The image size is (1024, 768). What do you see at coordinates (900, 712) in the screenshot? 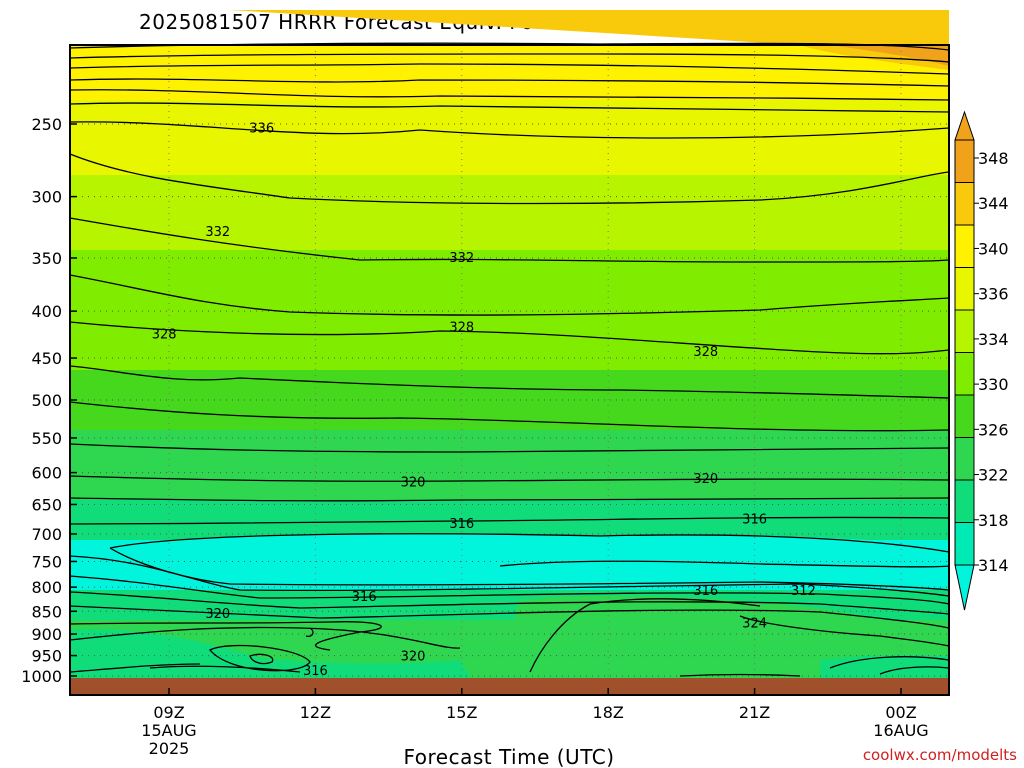
I see `x-tick-label: 00Z` at bounding box center [900, 712].